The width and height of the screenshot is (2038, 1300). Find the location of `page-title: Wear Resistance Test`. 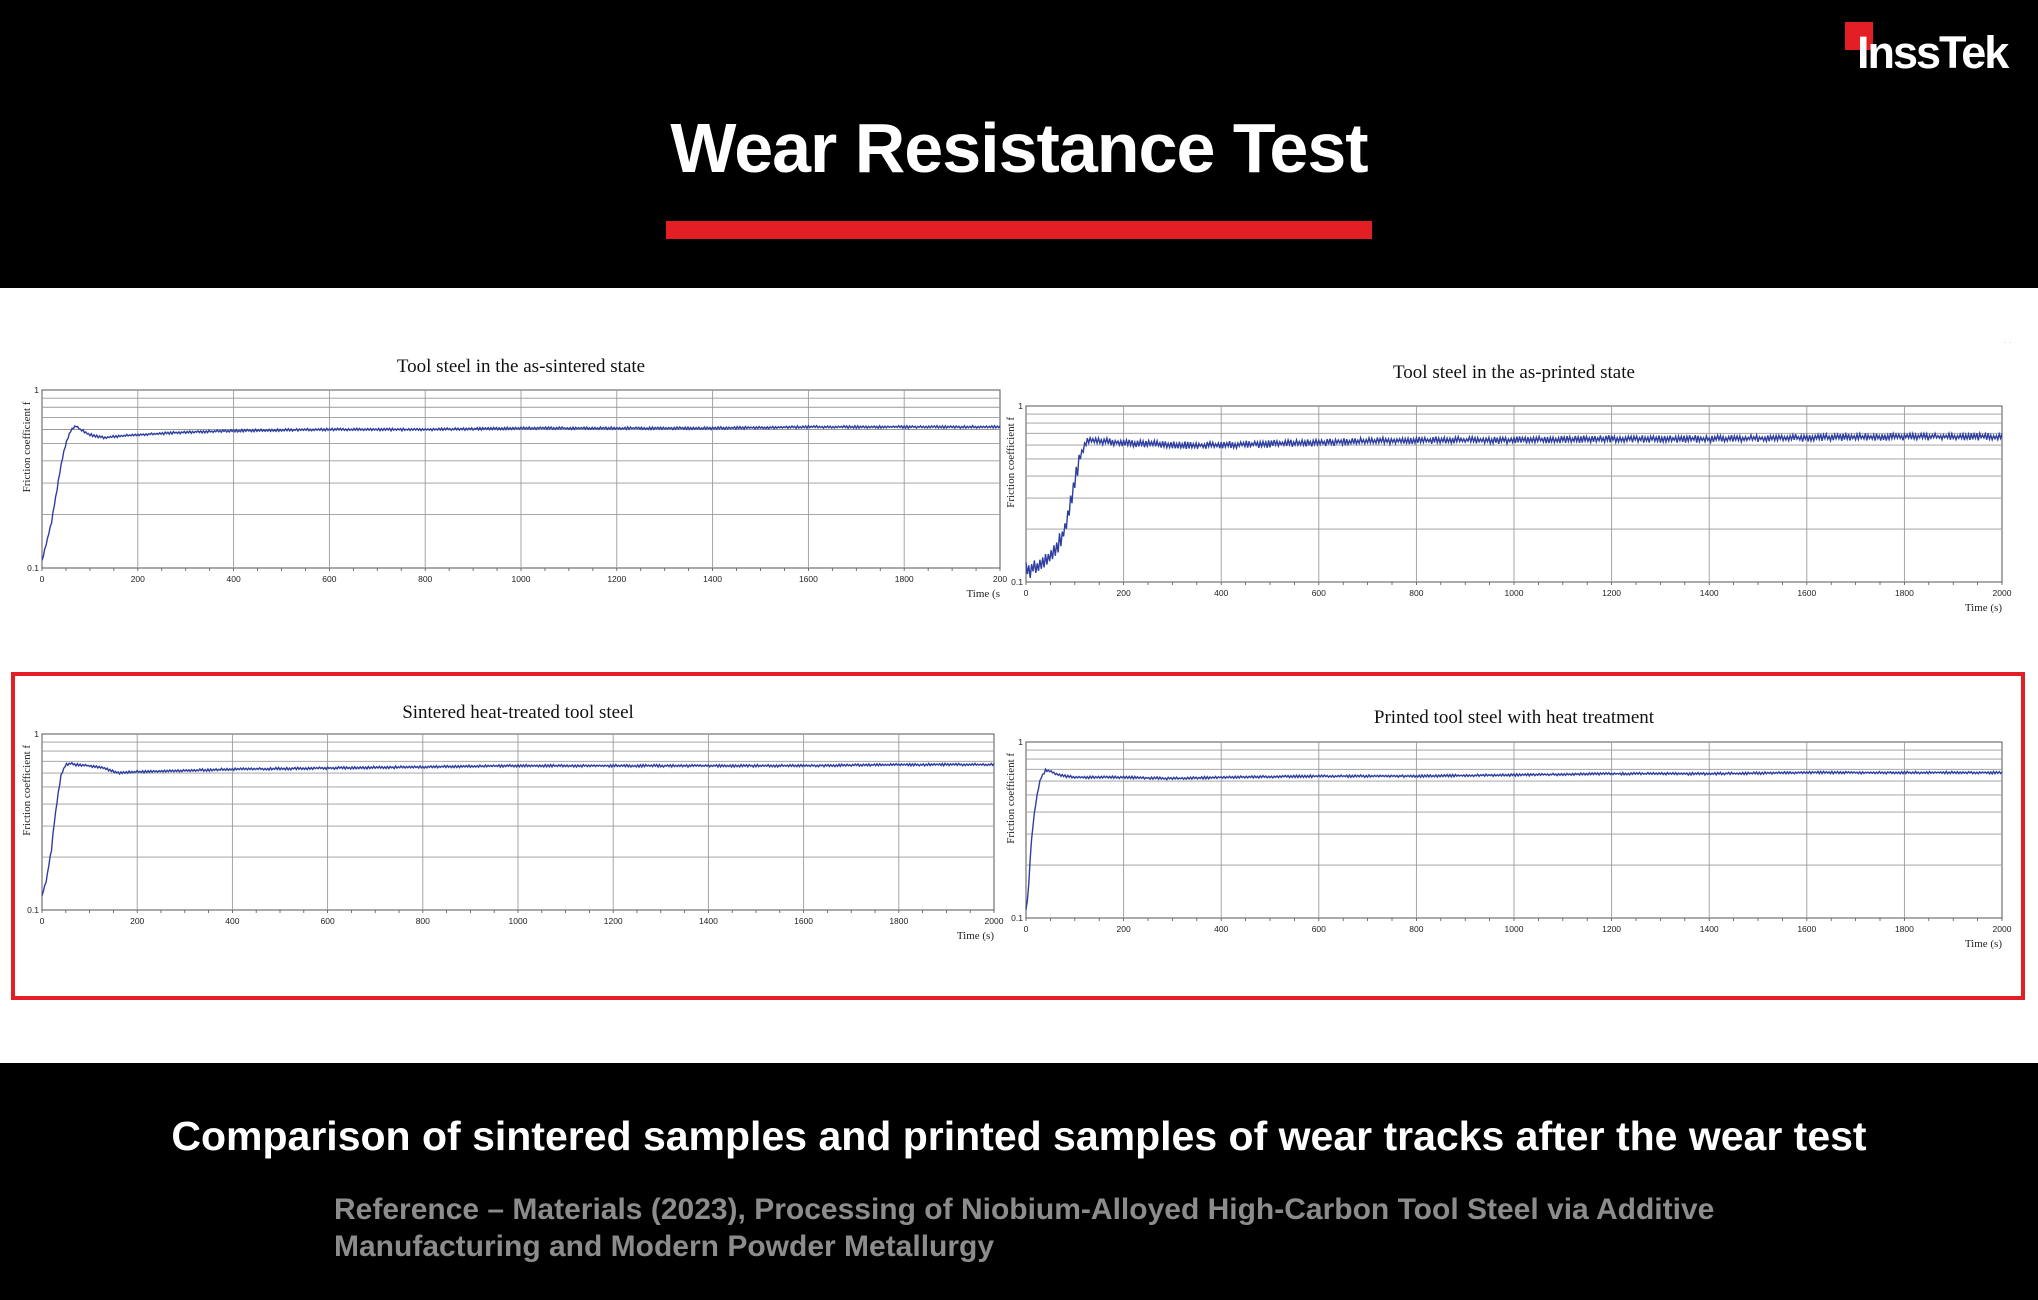

page-title: Wear Resistance Test is located at coordinates (1019, 148).